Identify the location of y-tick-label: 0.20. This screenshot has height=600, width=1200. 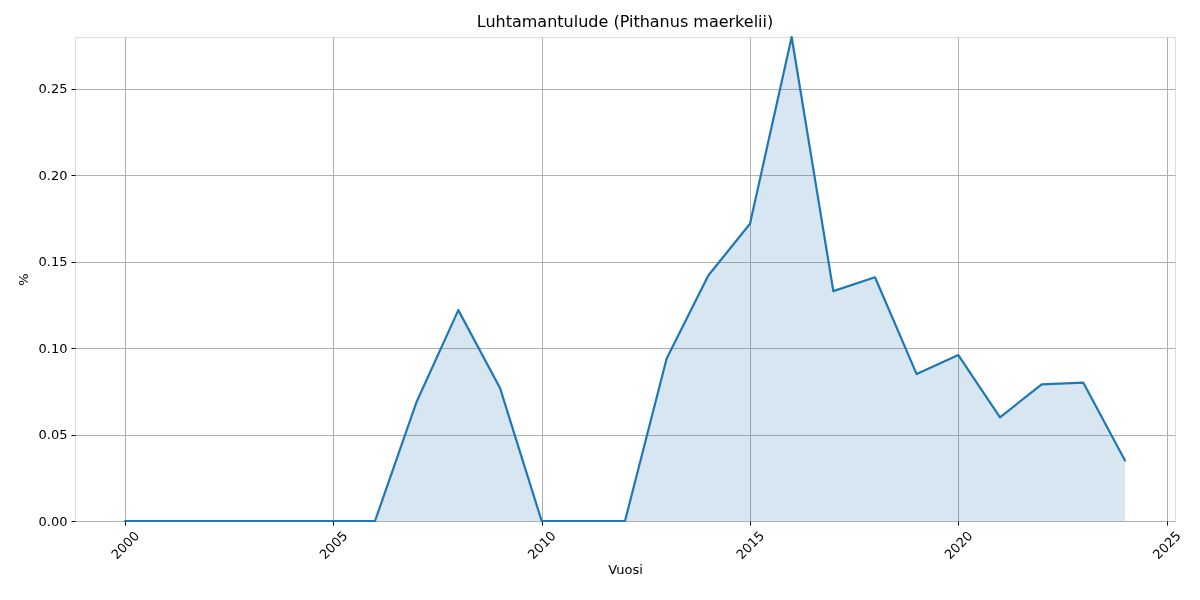
(53, 175).